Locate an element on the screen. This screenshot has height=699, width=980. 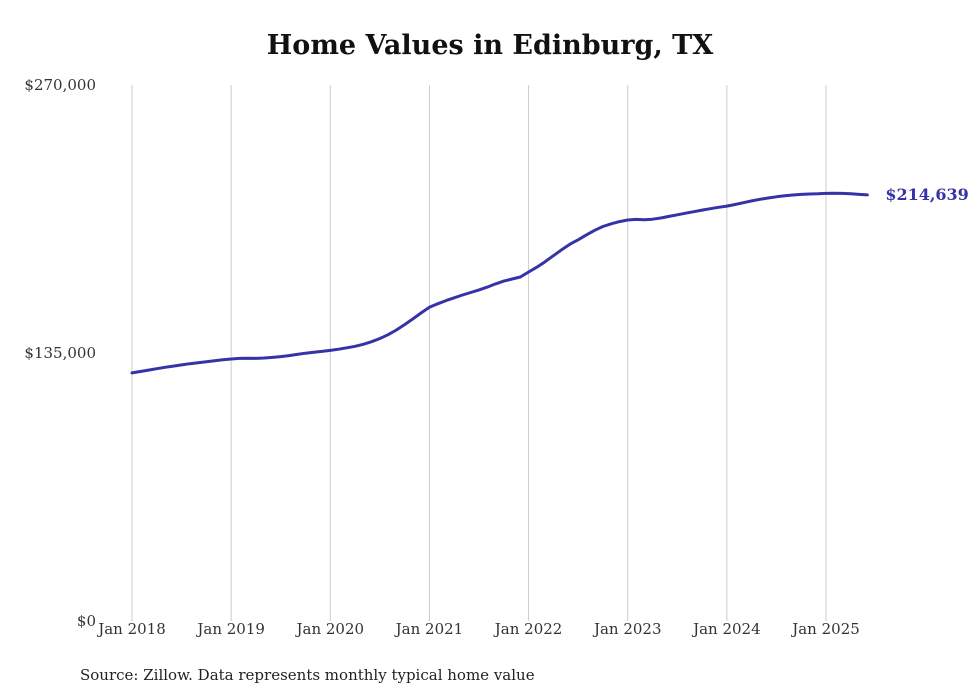
y-axis-tick-label: $270,000 is located at coordinates (60, 85).